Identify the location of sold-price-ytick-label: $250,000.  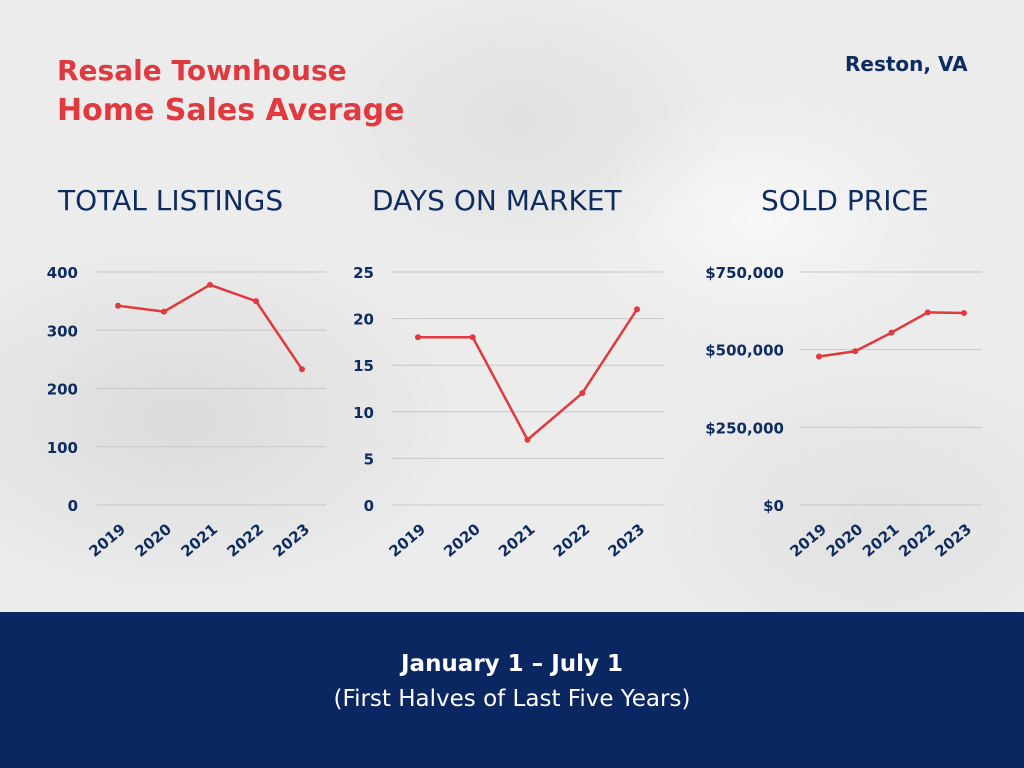
(744, 428).